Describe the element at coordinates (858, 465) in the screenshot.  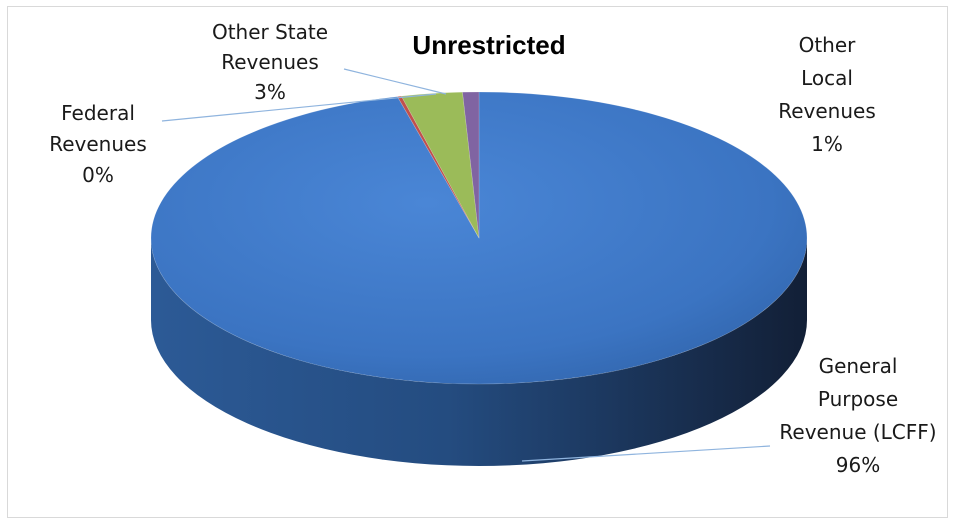
I see `label-line: 96%` at that location.